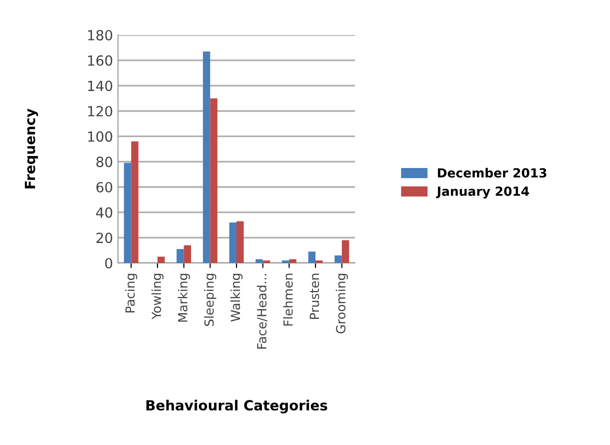  What do you see at coordinates (100, 35) in the screenshot?
I see `y-tick-label: 180` at bounding box center [100, 35].